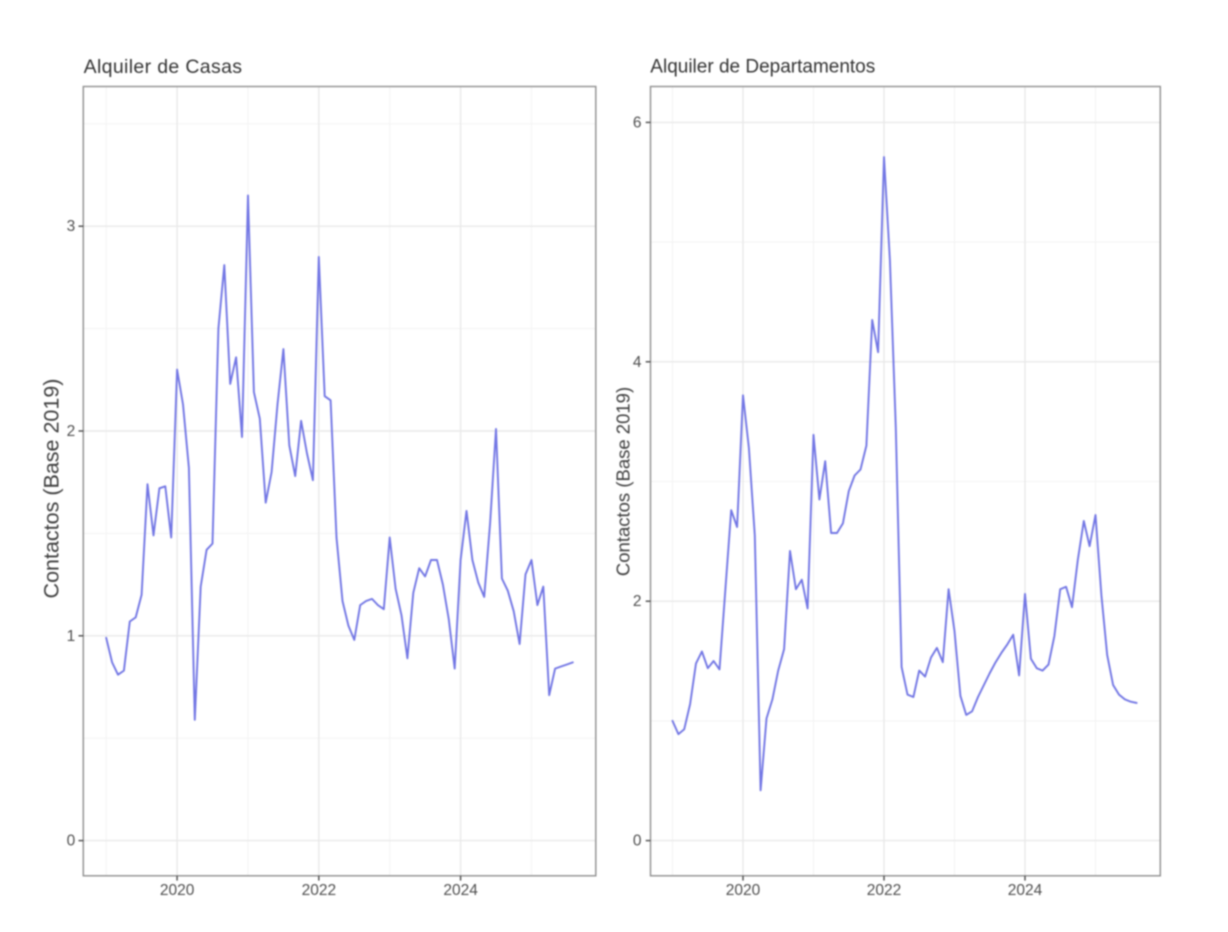  I want to click on svg-text: 4, so click(637, 362).